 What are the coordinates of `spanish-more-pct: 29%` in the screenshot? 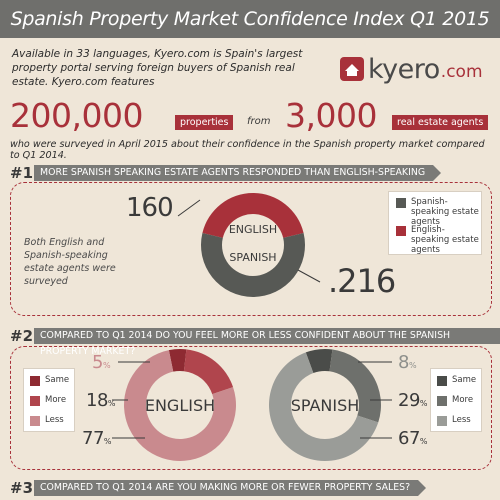 It's located at (413, 400).